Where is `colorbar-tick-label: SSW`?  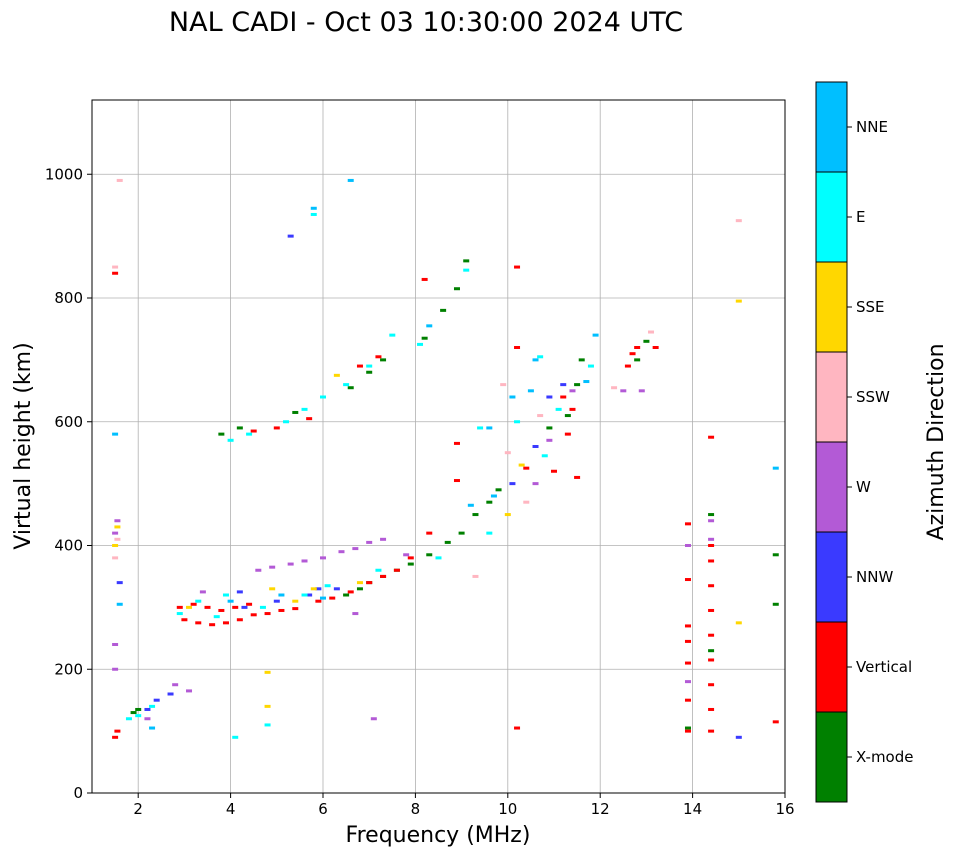
colorbar-tick-label: SSW is located at coordinates (873, 397).